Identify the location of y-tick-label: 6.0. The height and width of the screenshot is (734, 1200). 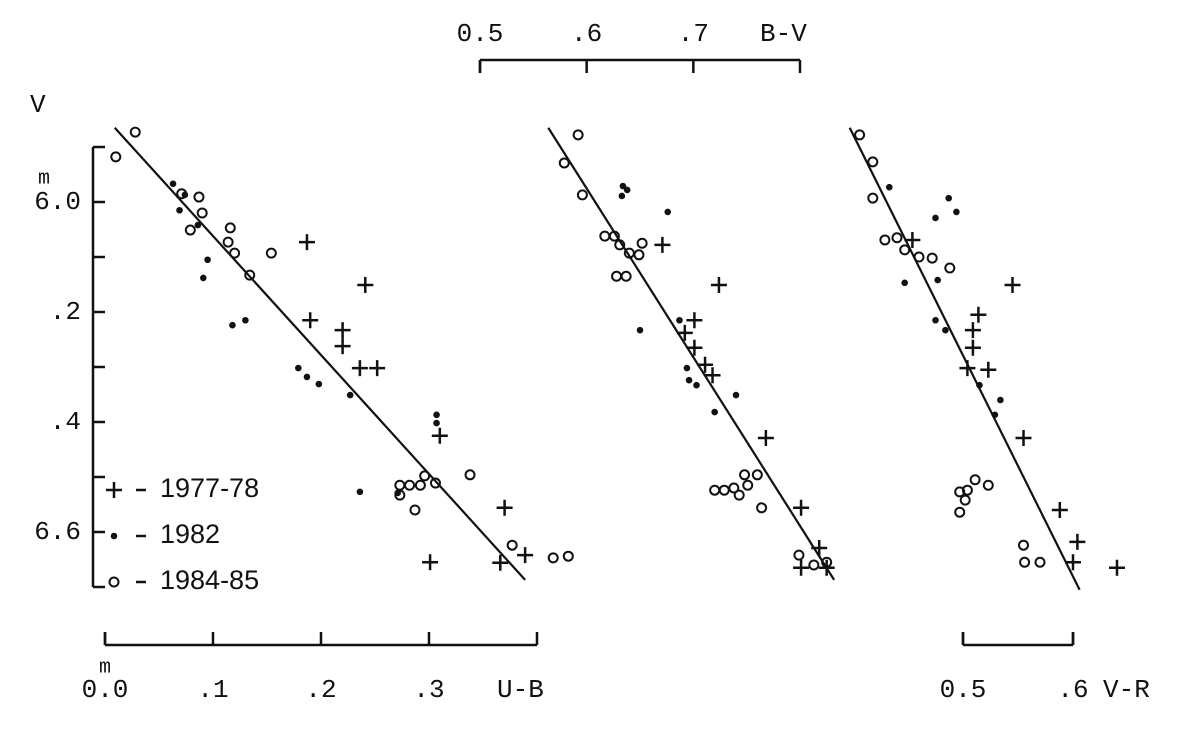
(57, 202).